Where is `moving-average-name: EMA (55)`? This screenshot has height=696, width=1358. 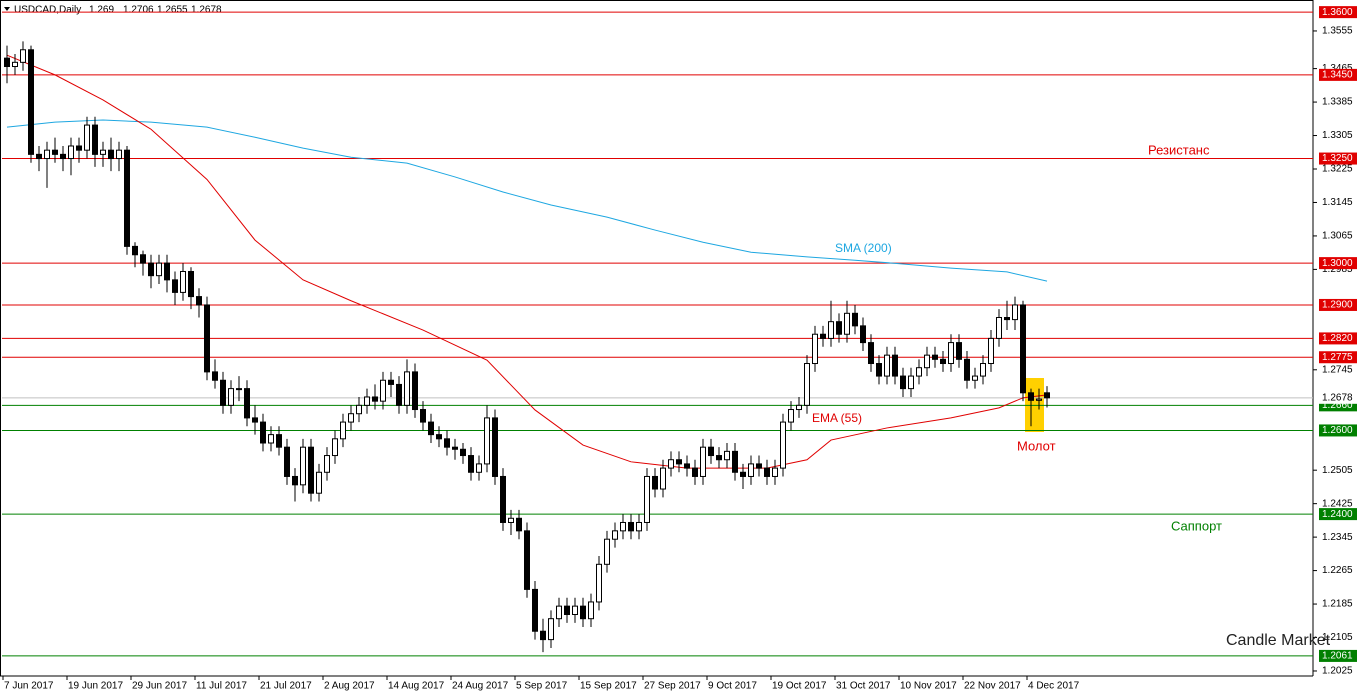 moving-average-name: EMA (55) is located at coordinates (837, 418).